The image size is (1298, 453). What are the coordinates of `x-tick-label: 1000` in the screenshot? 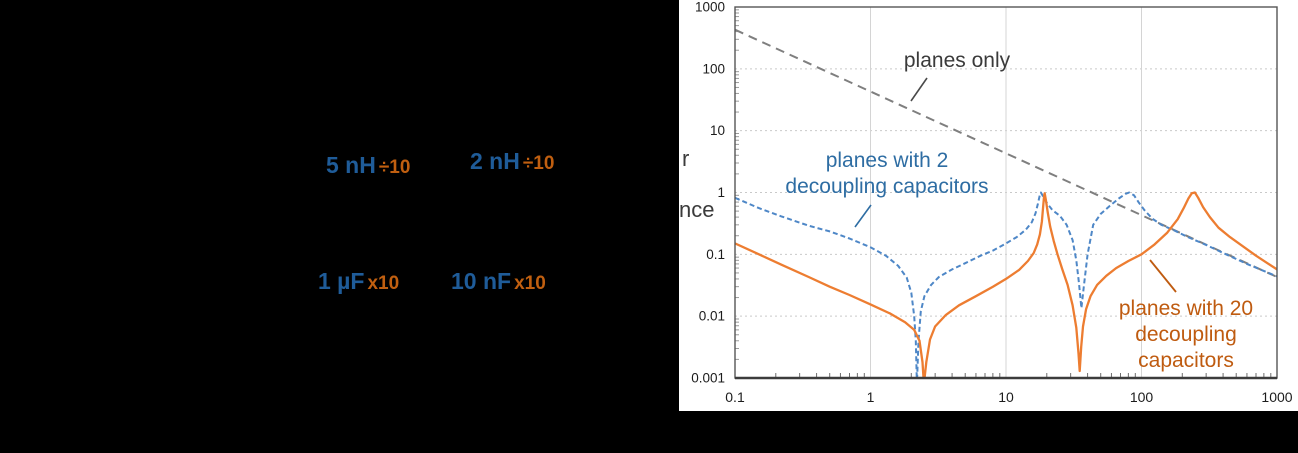 It's located at (1276, 397).